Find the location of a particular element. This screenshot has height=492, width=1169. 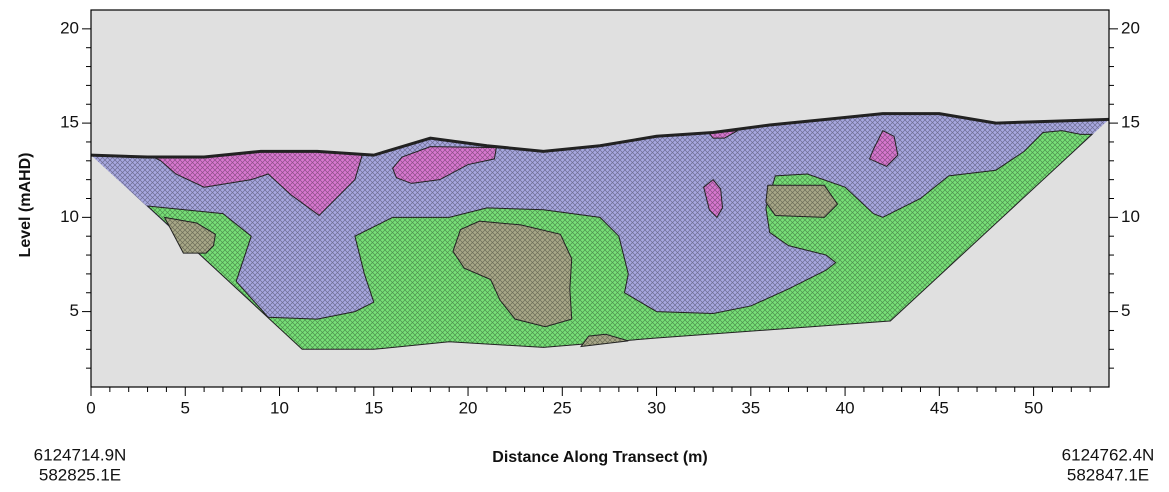

start-label: 6124714.9N is located at coordinates (80, 454).